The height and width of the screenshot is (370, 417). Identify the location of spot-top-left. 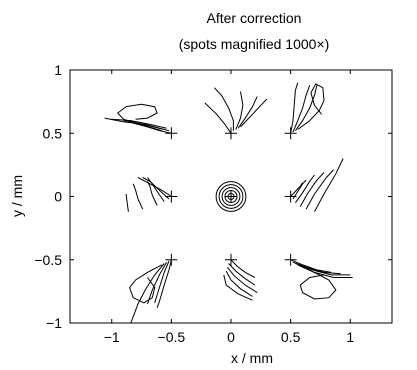
(138, 118).